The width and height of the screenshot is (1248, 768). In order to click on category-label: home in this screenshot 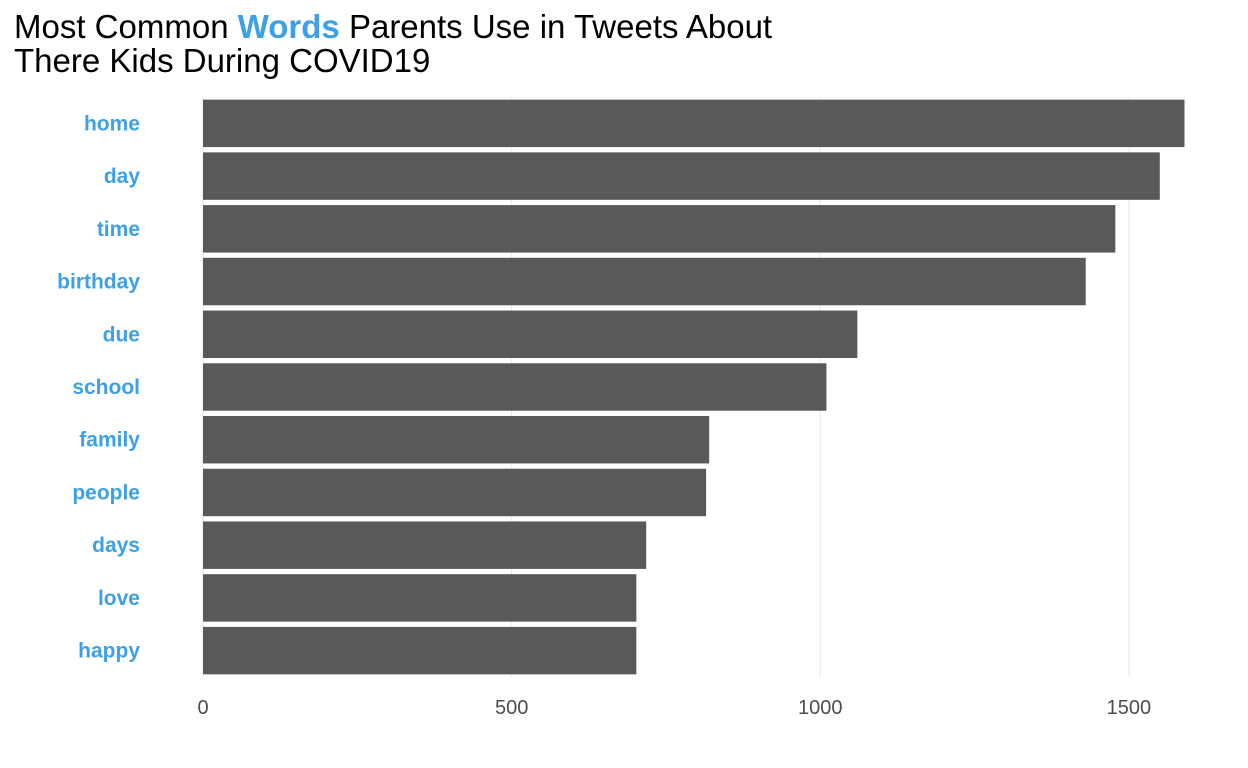, I will do `click(112, 123)`.